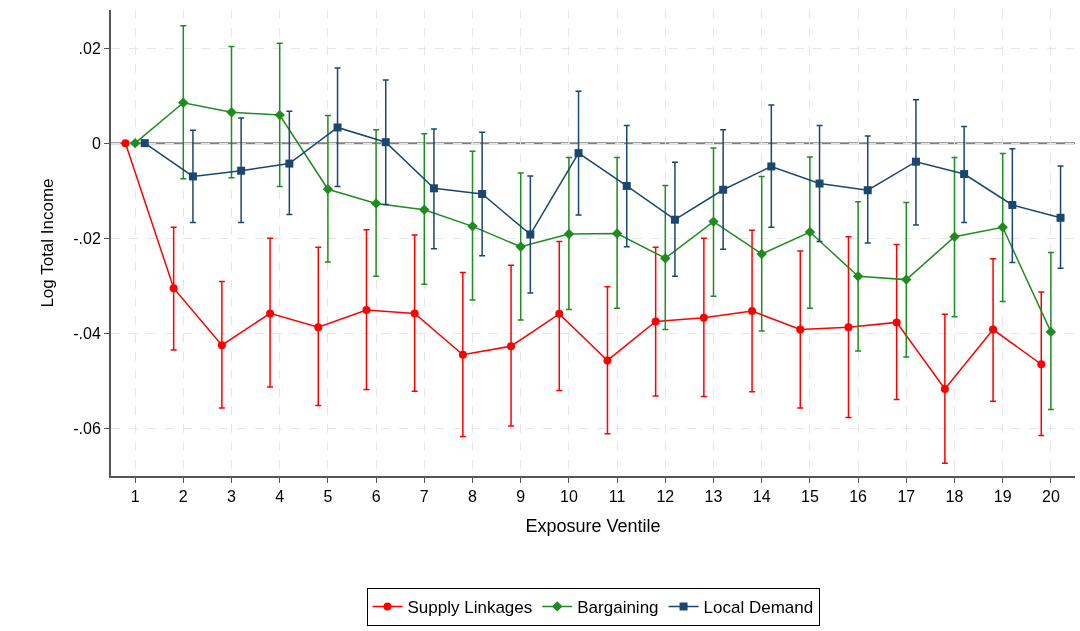 The width and height of the screenshot is (1080, 631). I want to click on y-tick-label: -.06, so click(87, 429).